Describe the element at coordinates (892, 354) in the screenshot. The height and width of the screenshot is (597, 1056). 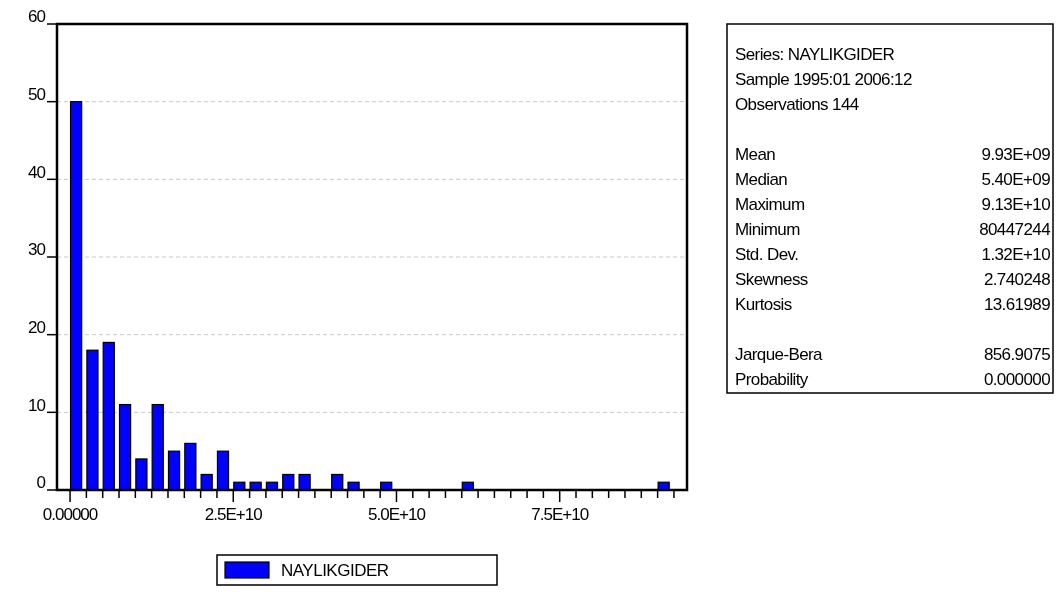
I see `text: Jarque-Bera 856.9075` at that location.